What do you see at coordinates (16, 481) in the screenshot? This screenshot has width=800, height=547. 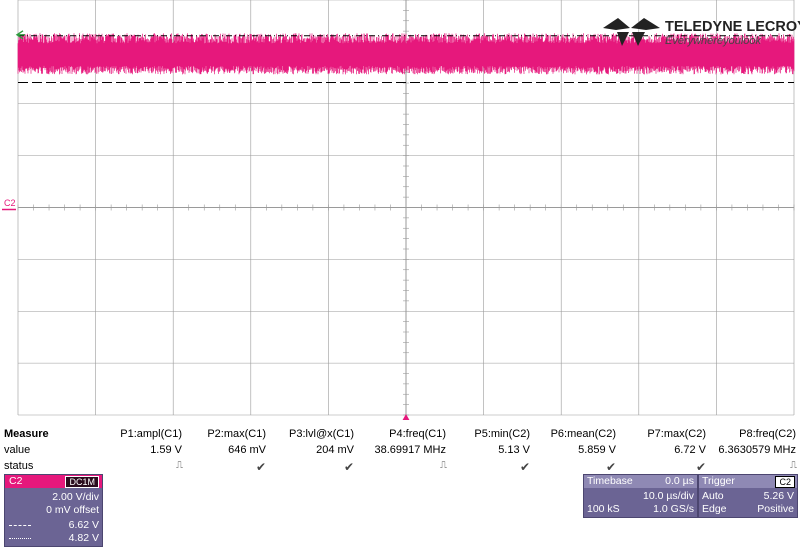 I see `channel-panel-label: C2` at bounding box center [16, 481].